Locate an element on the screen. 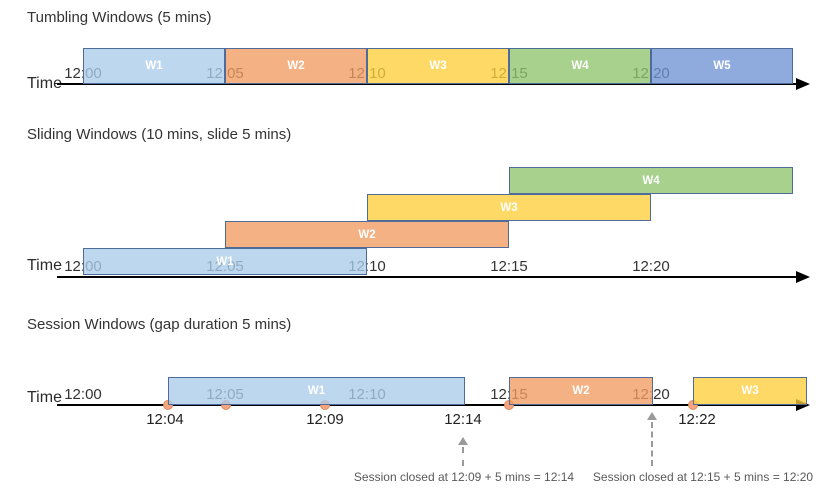 The height and width of the screenshot is (498, 829). sliding-timeline-arrowhead-icon is located at coordinates (803, 277).